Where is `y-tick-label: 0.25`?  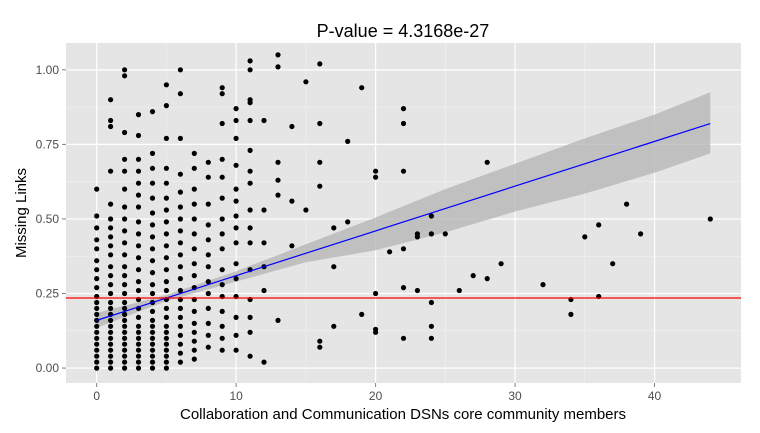 y-tick-label: 0.25 is located at coordinates (48, 294).